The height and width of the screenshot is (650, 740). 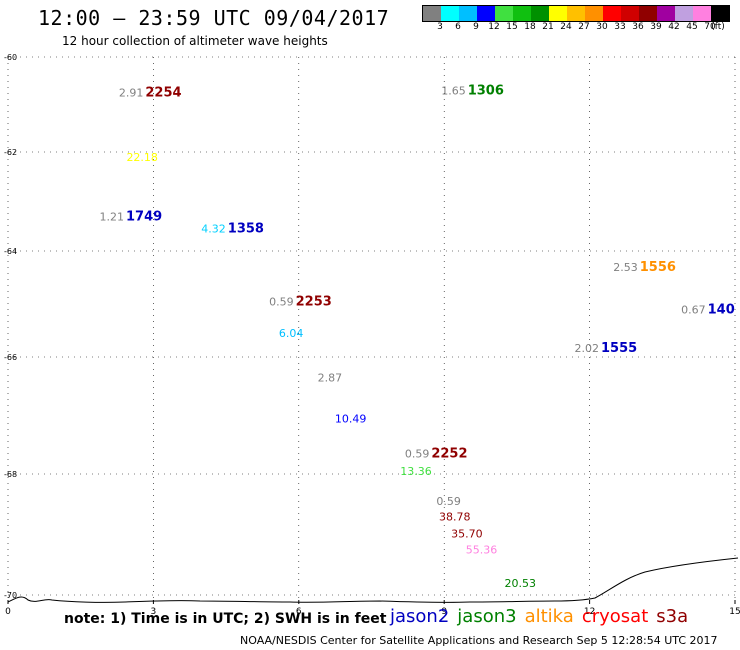 What do you see at coordinates (620, 27) in the screenshot?
I see `color-scale-label: 33` at bounding box center [620, 27].